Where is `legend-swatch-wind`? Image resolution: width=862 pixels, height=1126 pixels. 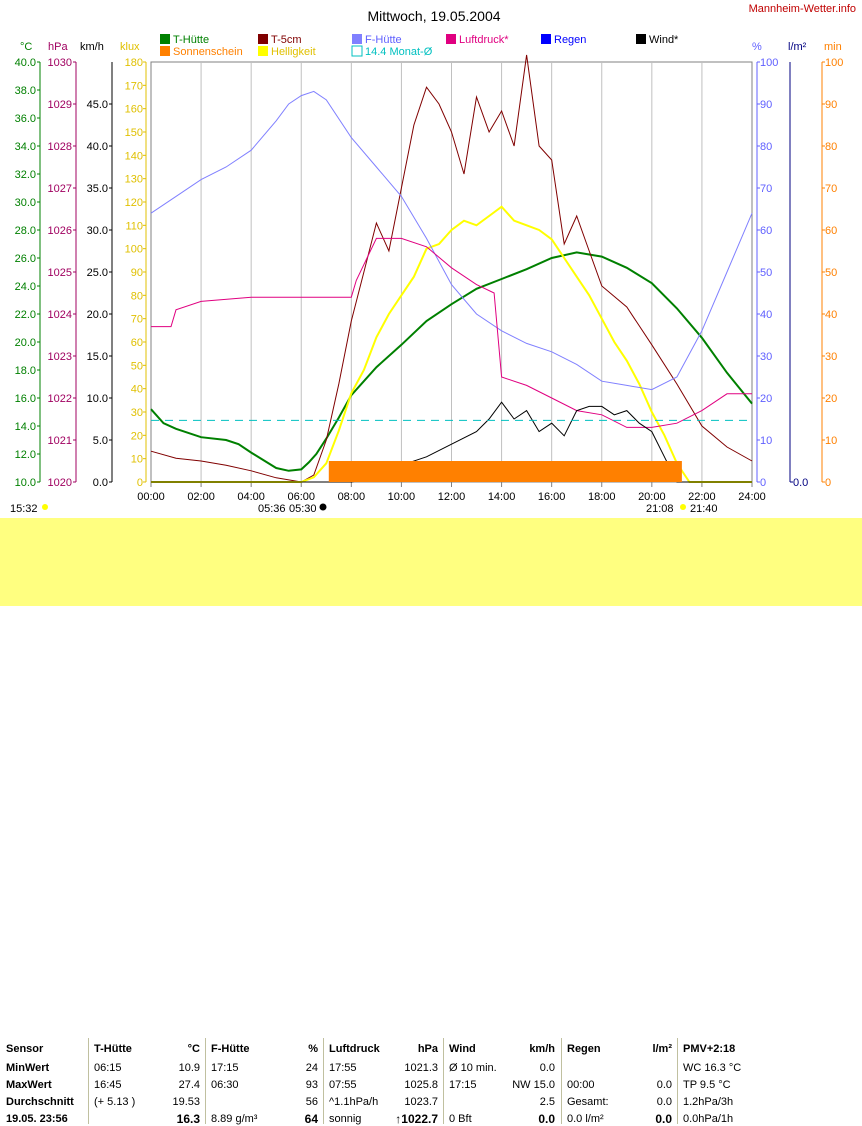 legend-swatch-wind is located at coordinates (641, 39).